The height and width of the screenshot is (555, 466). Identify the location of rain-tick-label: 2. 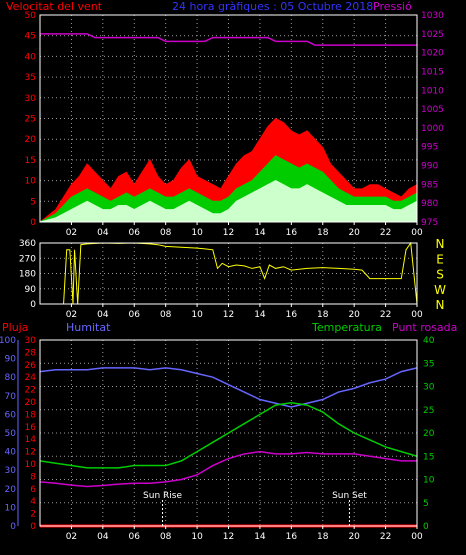
(33, 515).